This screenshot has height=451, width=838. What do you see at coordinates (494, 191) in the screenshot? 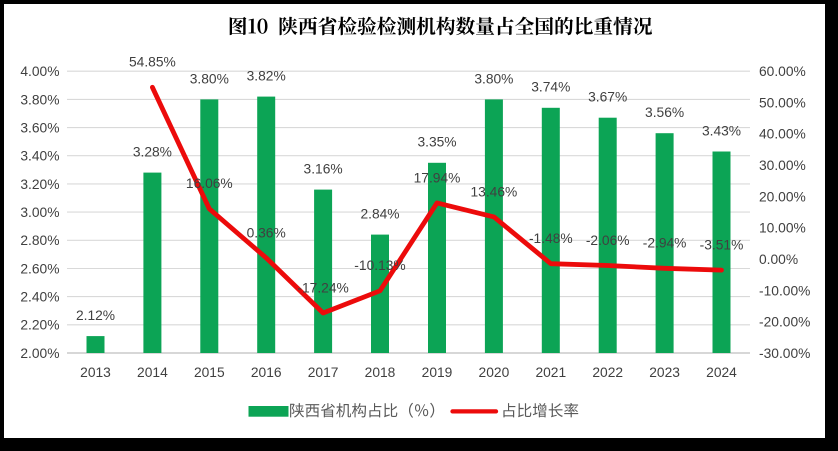
I see `svg-text: 13.46%` at bounding box center [494, 191].